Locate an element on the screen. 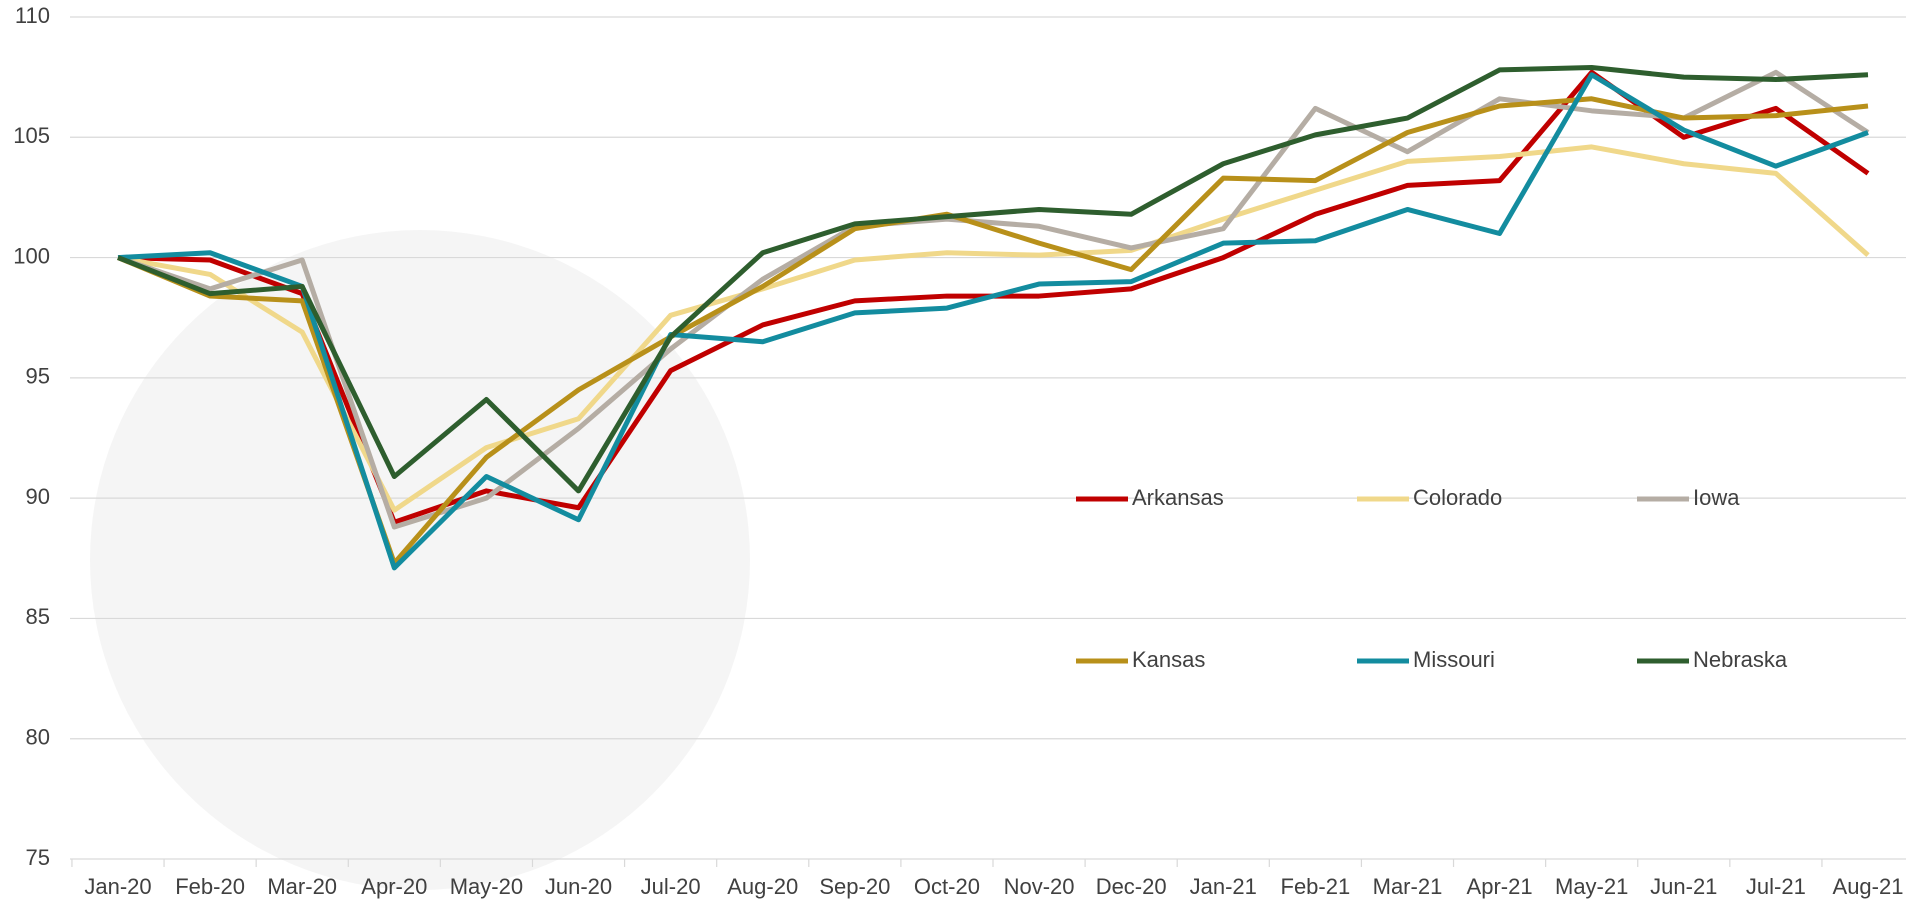 The height and width of the screenshot is (903, 1908). y-tick-label: 100 is located at coordinates (31, 255).